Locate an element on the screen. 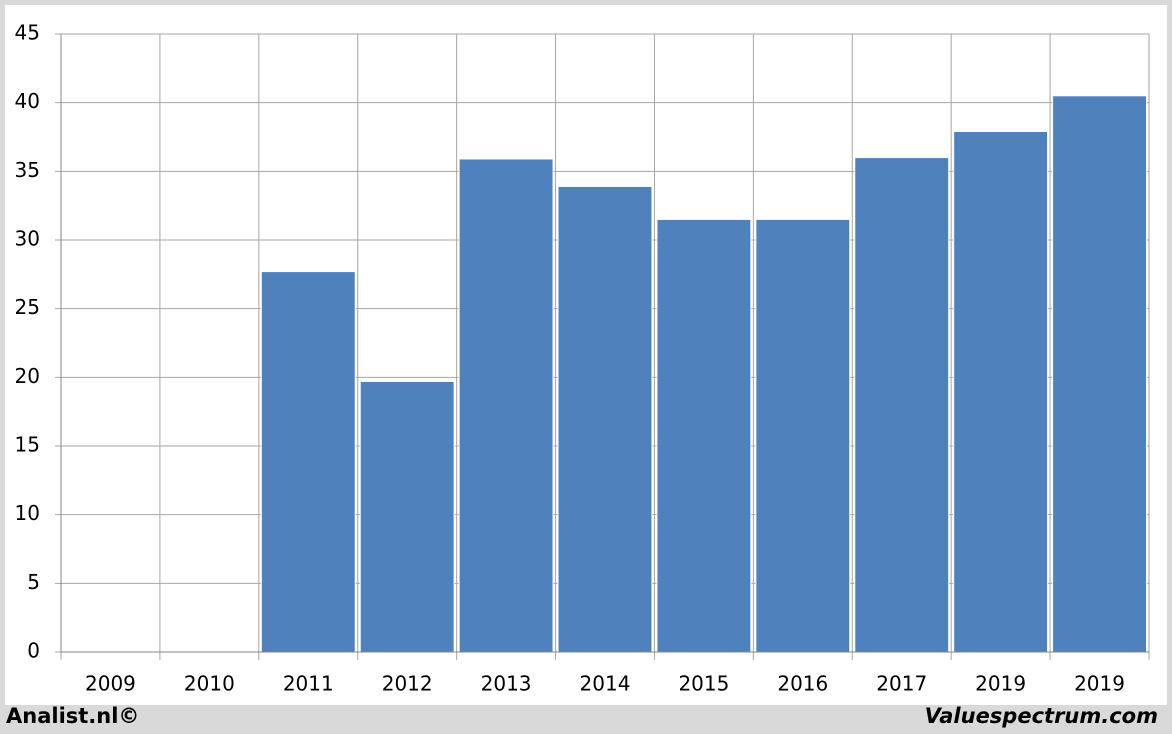 Image resolution: width=1172 pixels, height=734 pixels. x-tick-label: 2015 is located at coordinates (703, 684).